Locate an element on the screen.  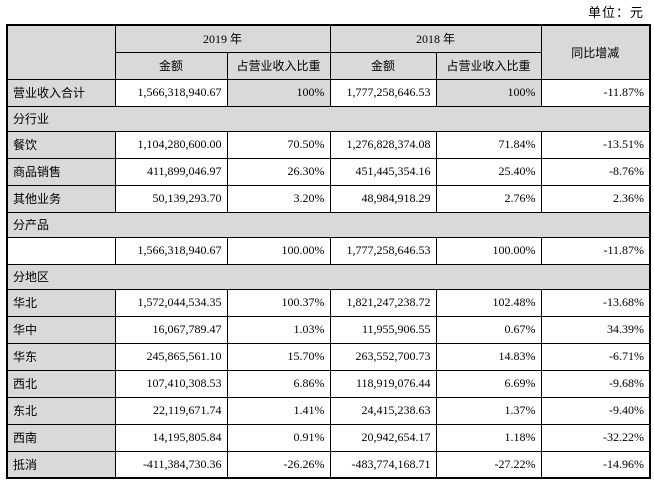
cell-2018-amount: 451,445,354.16 is located at coordinates (383, 171).